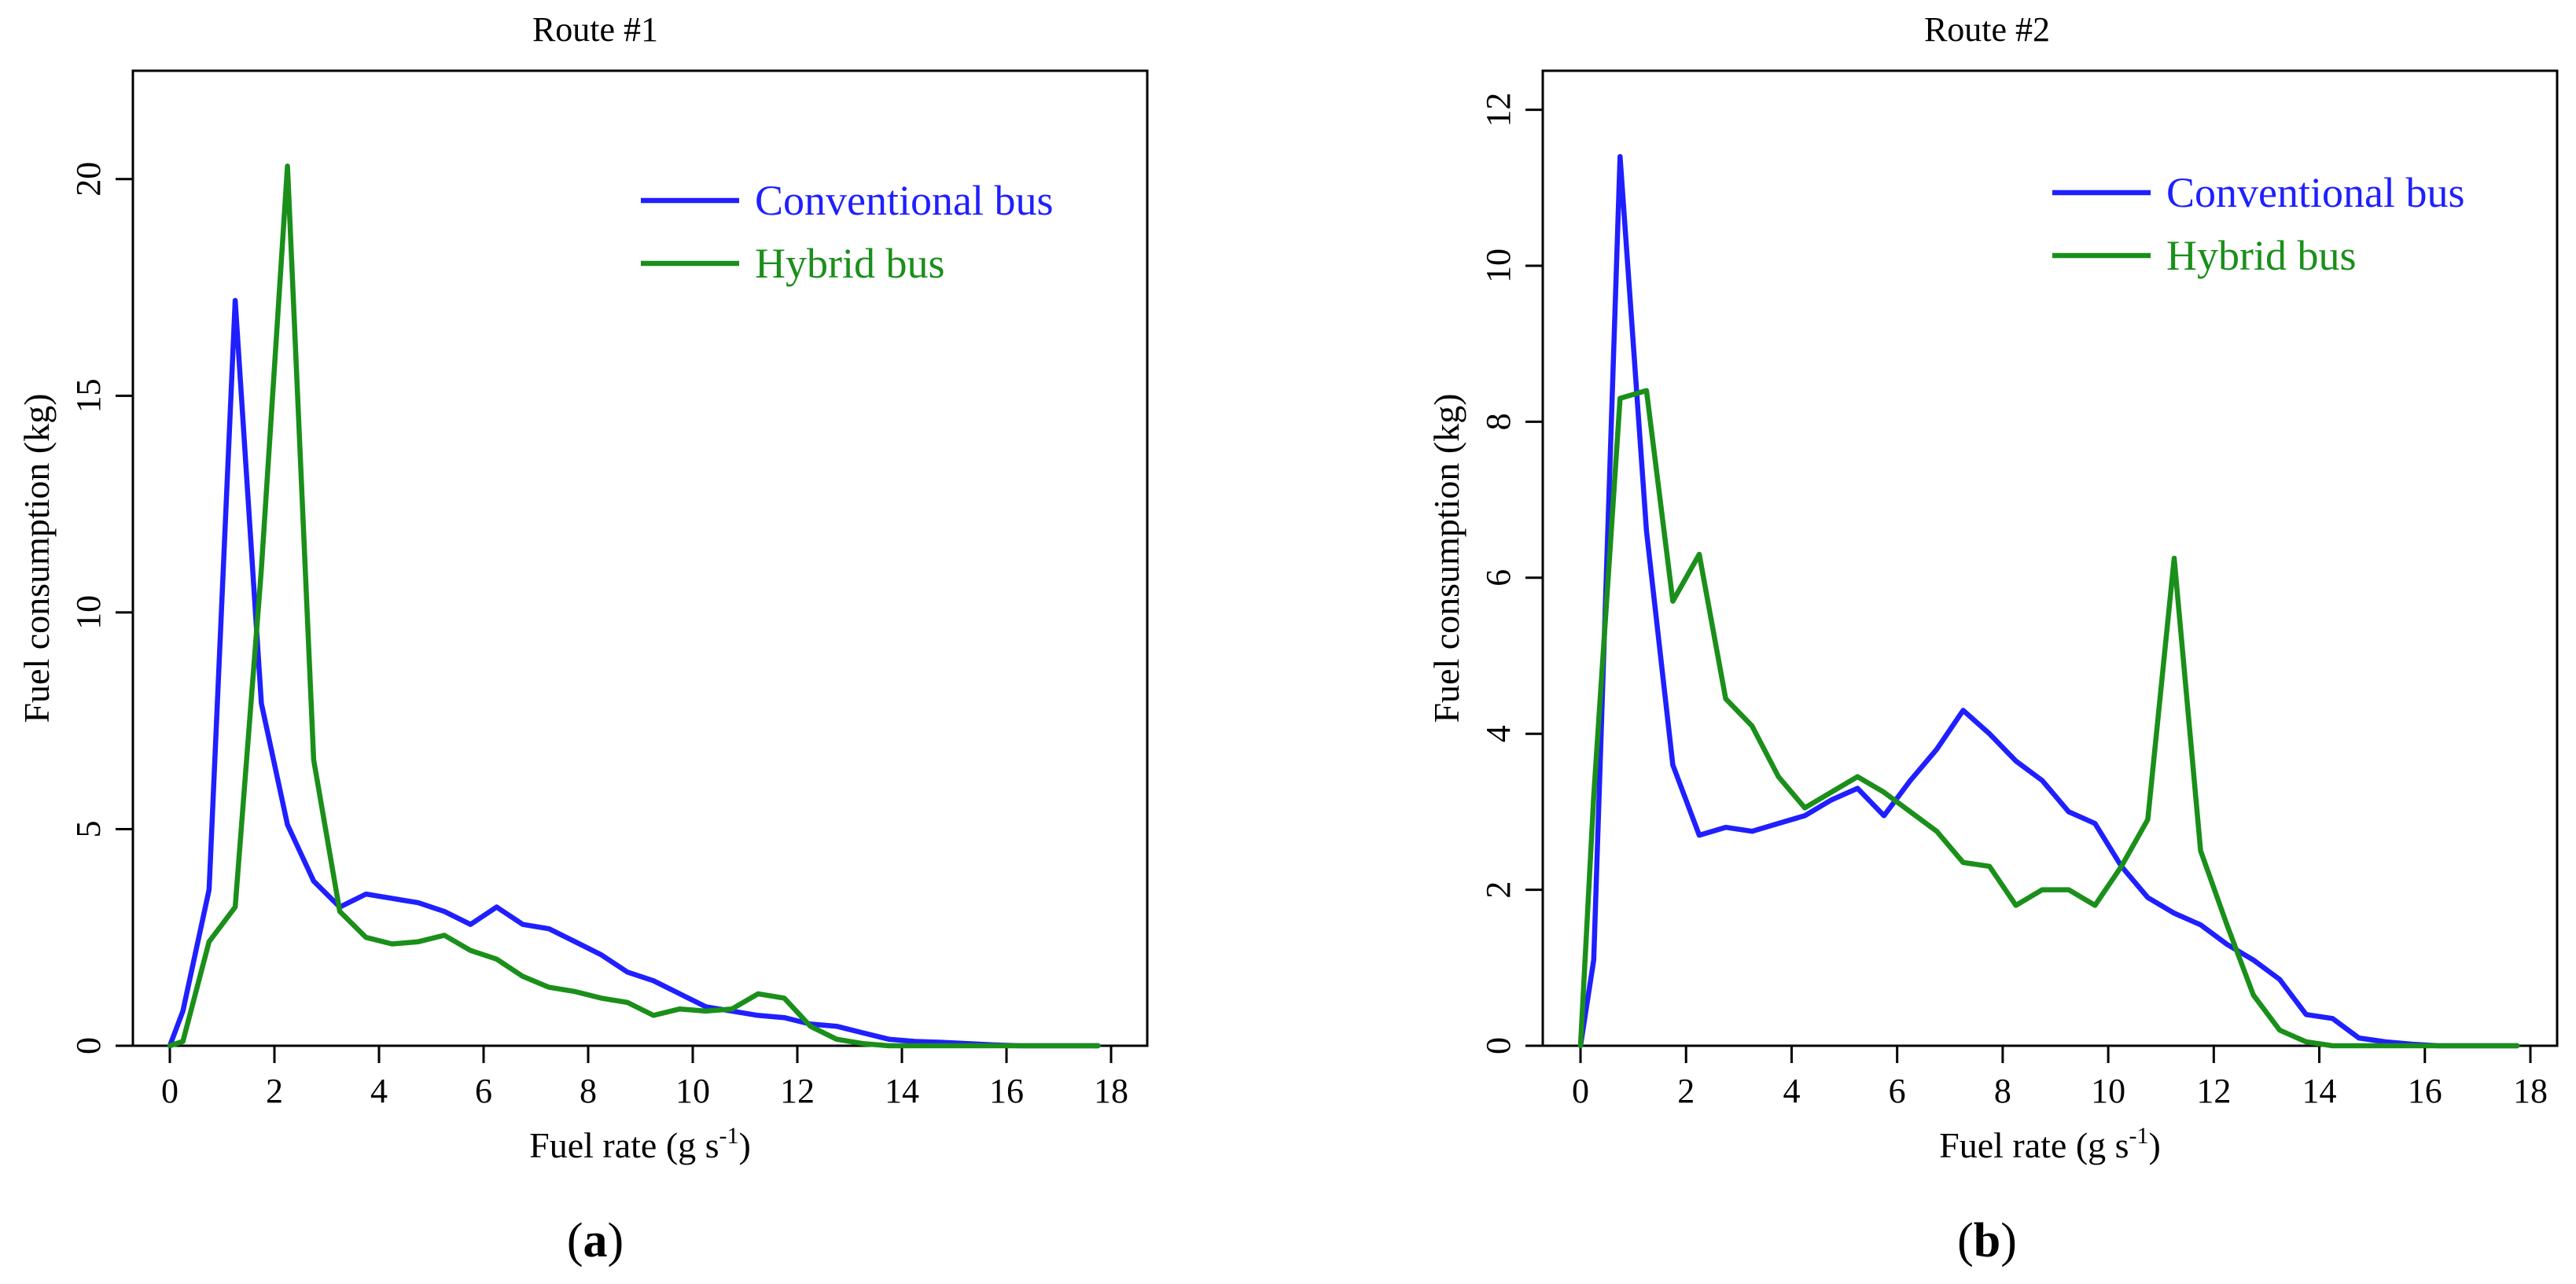 This screenshot has width=2576, height=1284. Describe the element at coordinates (1987, 1240) in the screenshot. I see `panel-label: (b)` at that location.